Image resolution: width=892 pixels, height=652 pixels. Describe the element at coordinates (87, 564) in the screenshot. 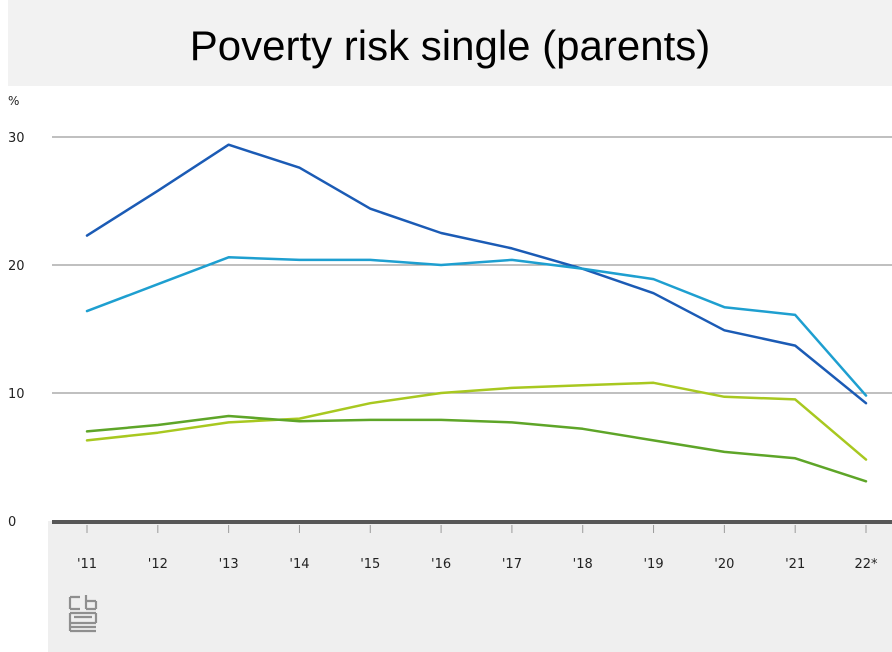

I see `x-tick-label: '11` at that location.